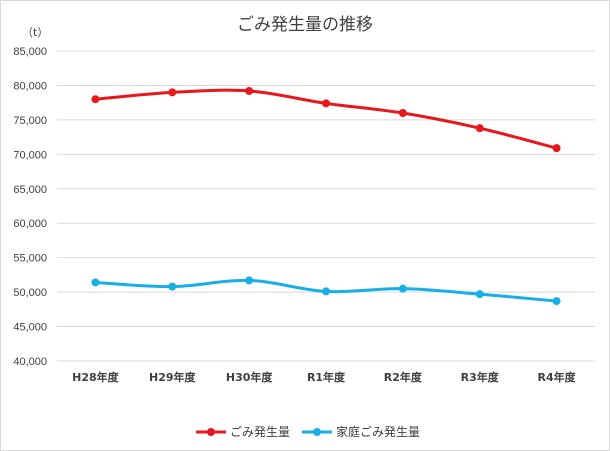 This screenshot has height=451, width=610. I want to click on y-tick-label: 55,000, so click(30, 259).